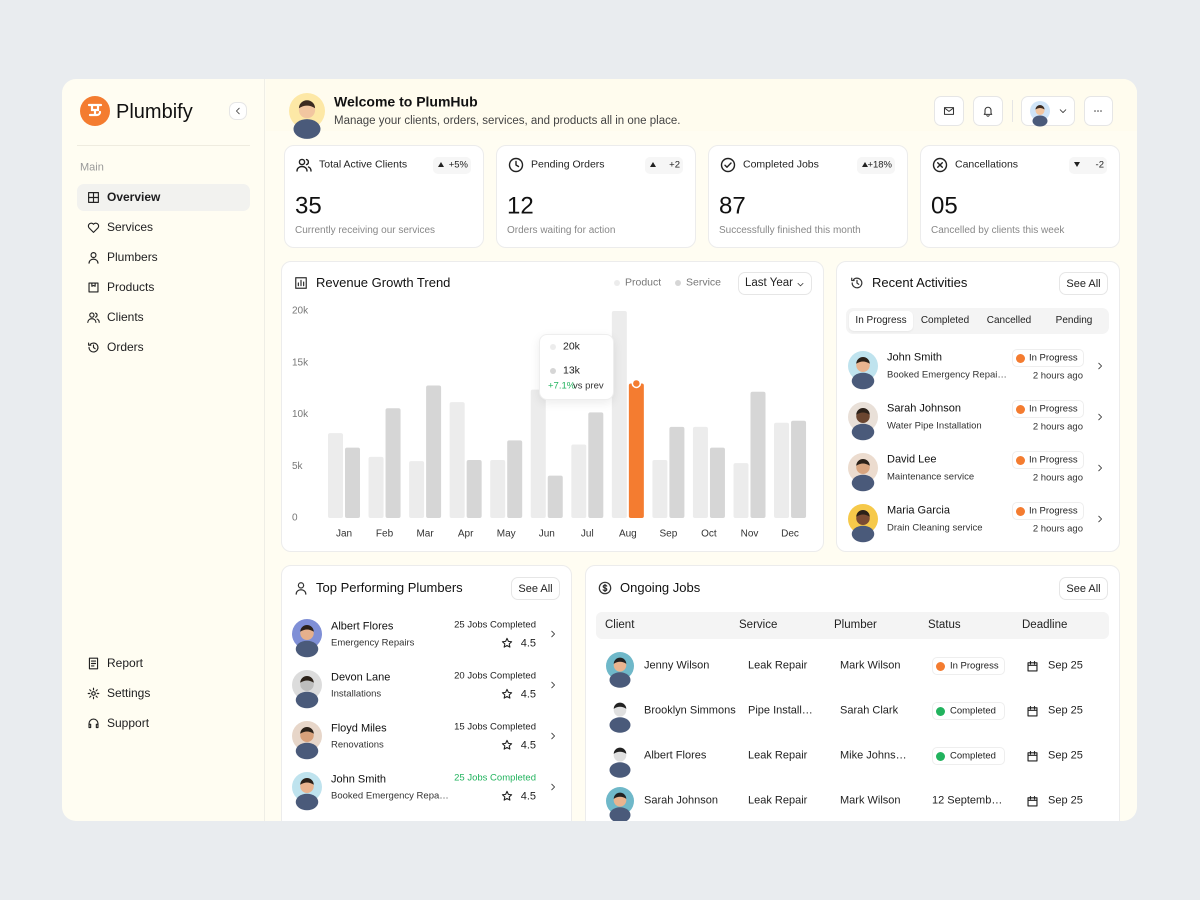  I want to click on stat-note: Cancelled by clients this week, so click(998, 230).